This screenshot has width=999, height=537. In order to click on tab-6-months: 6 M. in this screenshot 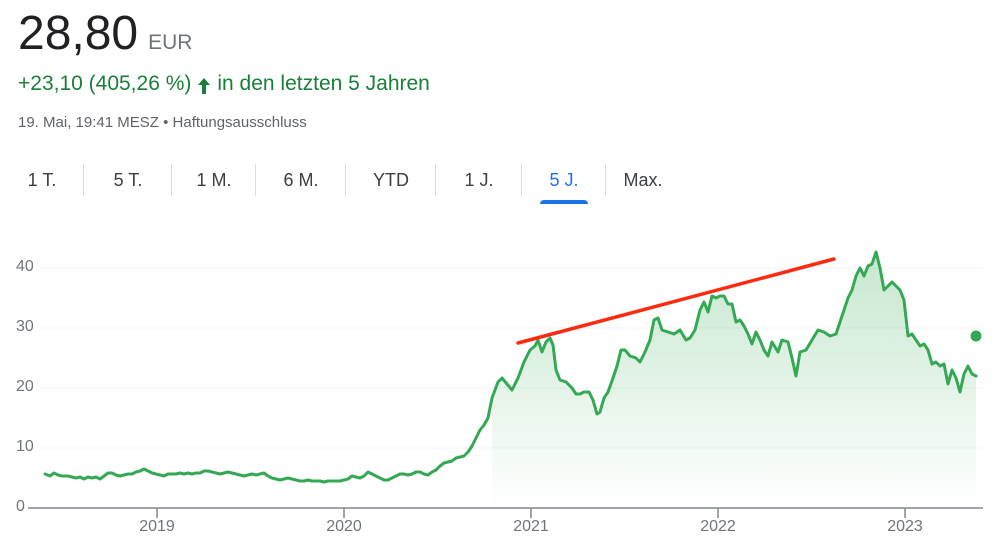, I will do `click(301, 180)`.